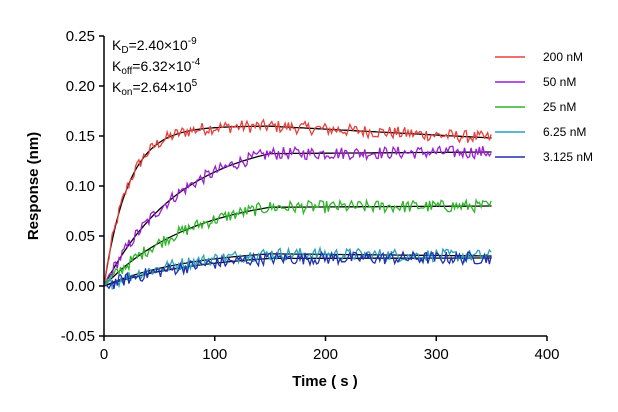 The image size is (618, 412). I want to click on legend-label: 25 nM, so click(559, 107).